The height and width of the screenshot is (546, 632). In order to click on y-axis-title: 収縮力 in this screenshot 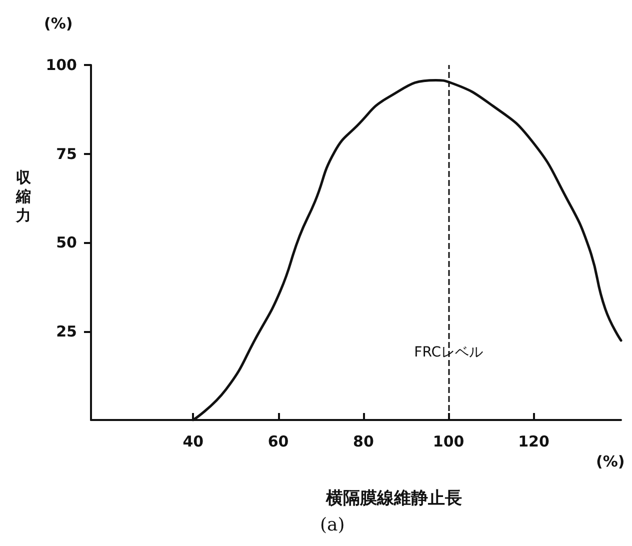, I will do `click(23, 196)`.